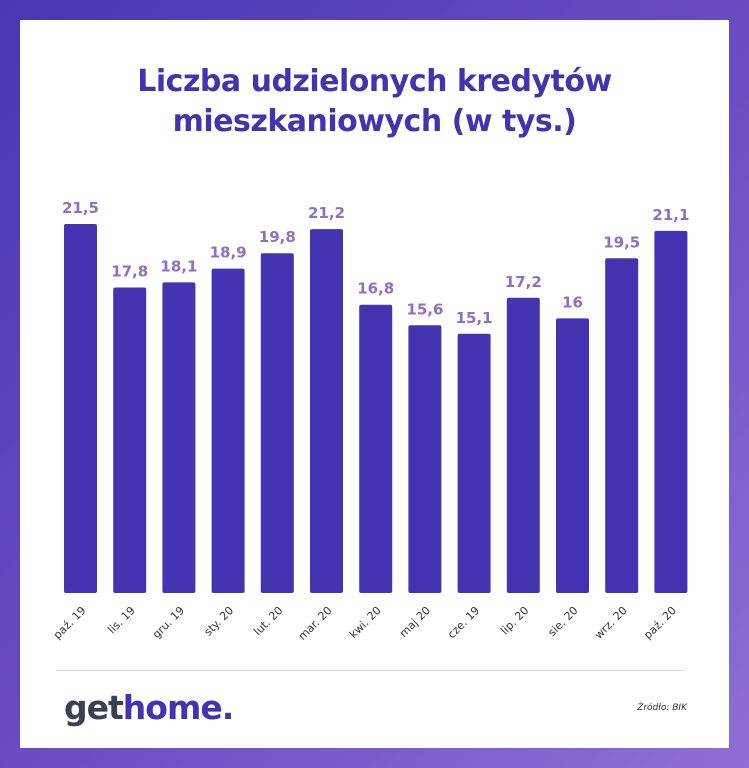 The width and height of the screenshot is (749, 768). Describe the element at coordinates (514, 620) in the screenshot. I see `x-tick-label-9: lip. 20` at that location.